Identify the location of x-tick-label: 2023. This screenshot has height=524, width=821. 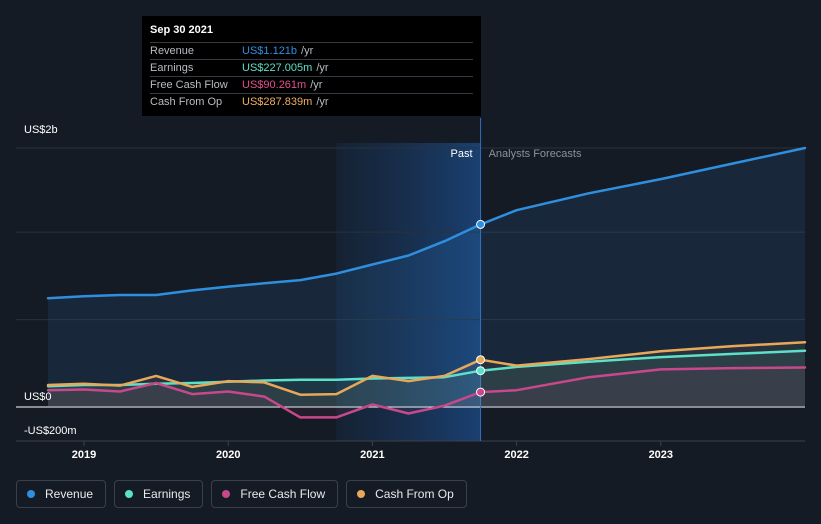
(661, 455).